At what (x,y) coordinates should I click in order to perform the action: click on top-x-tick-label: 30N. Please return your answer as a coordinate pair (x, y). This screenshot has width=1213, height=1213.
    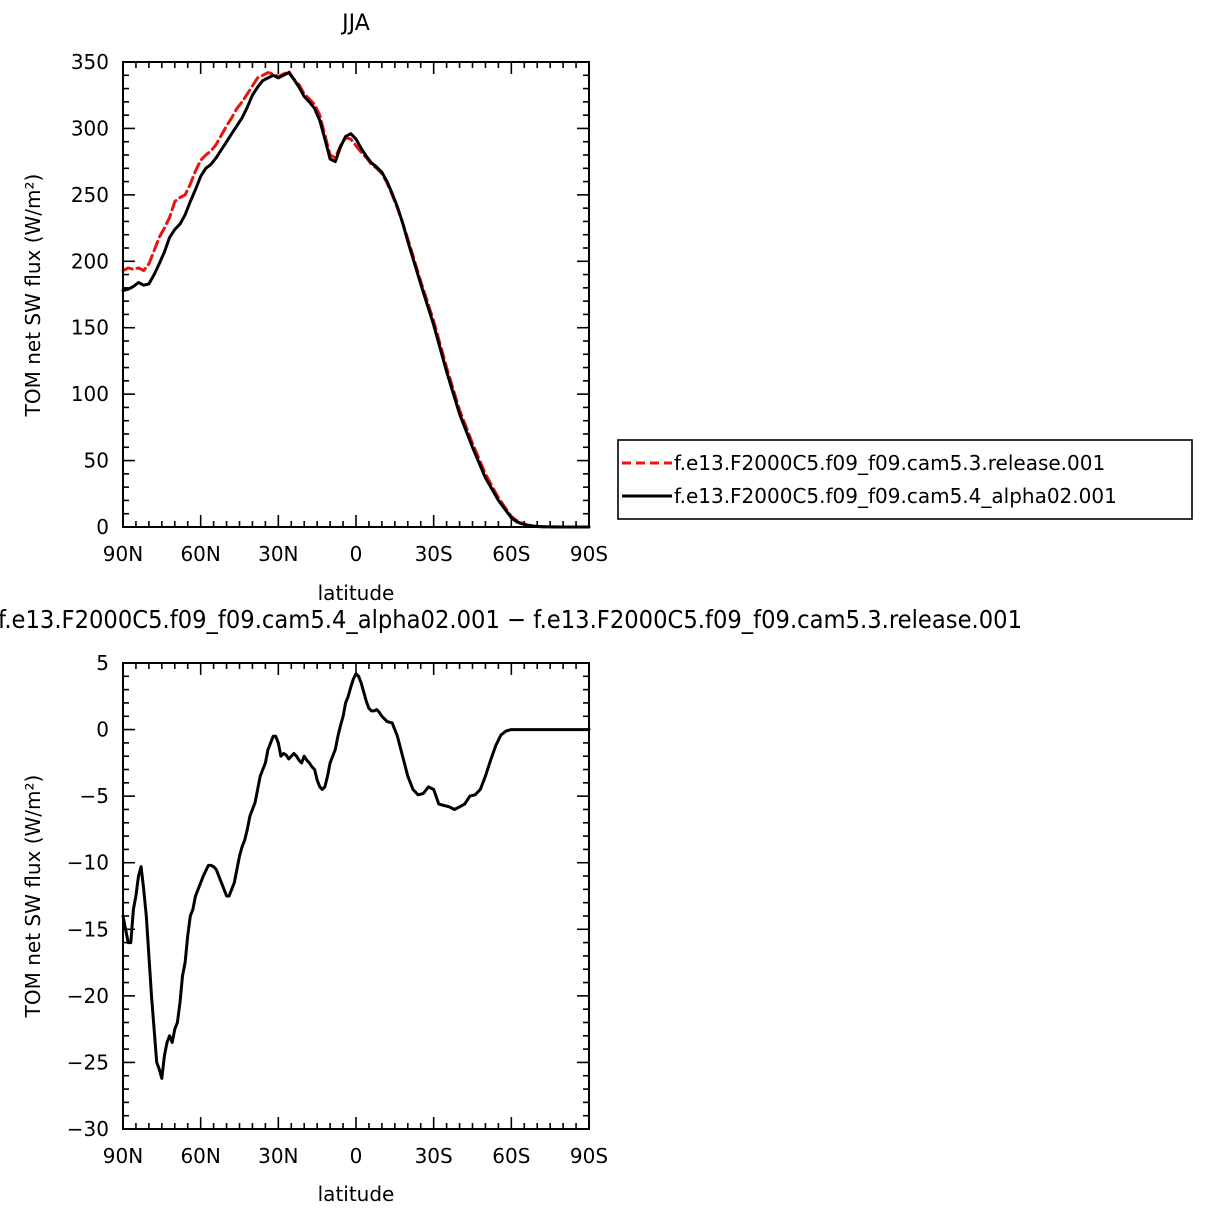
    Looking at the image, I should click on (278, 554).